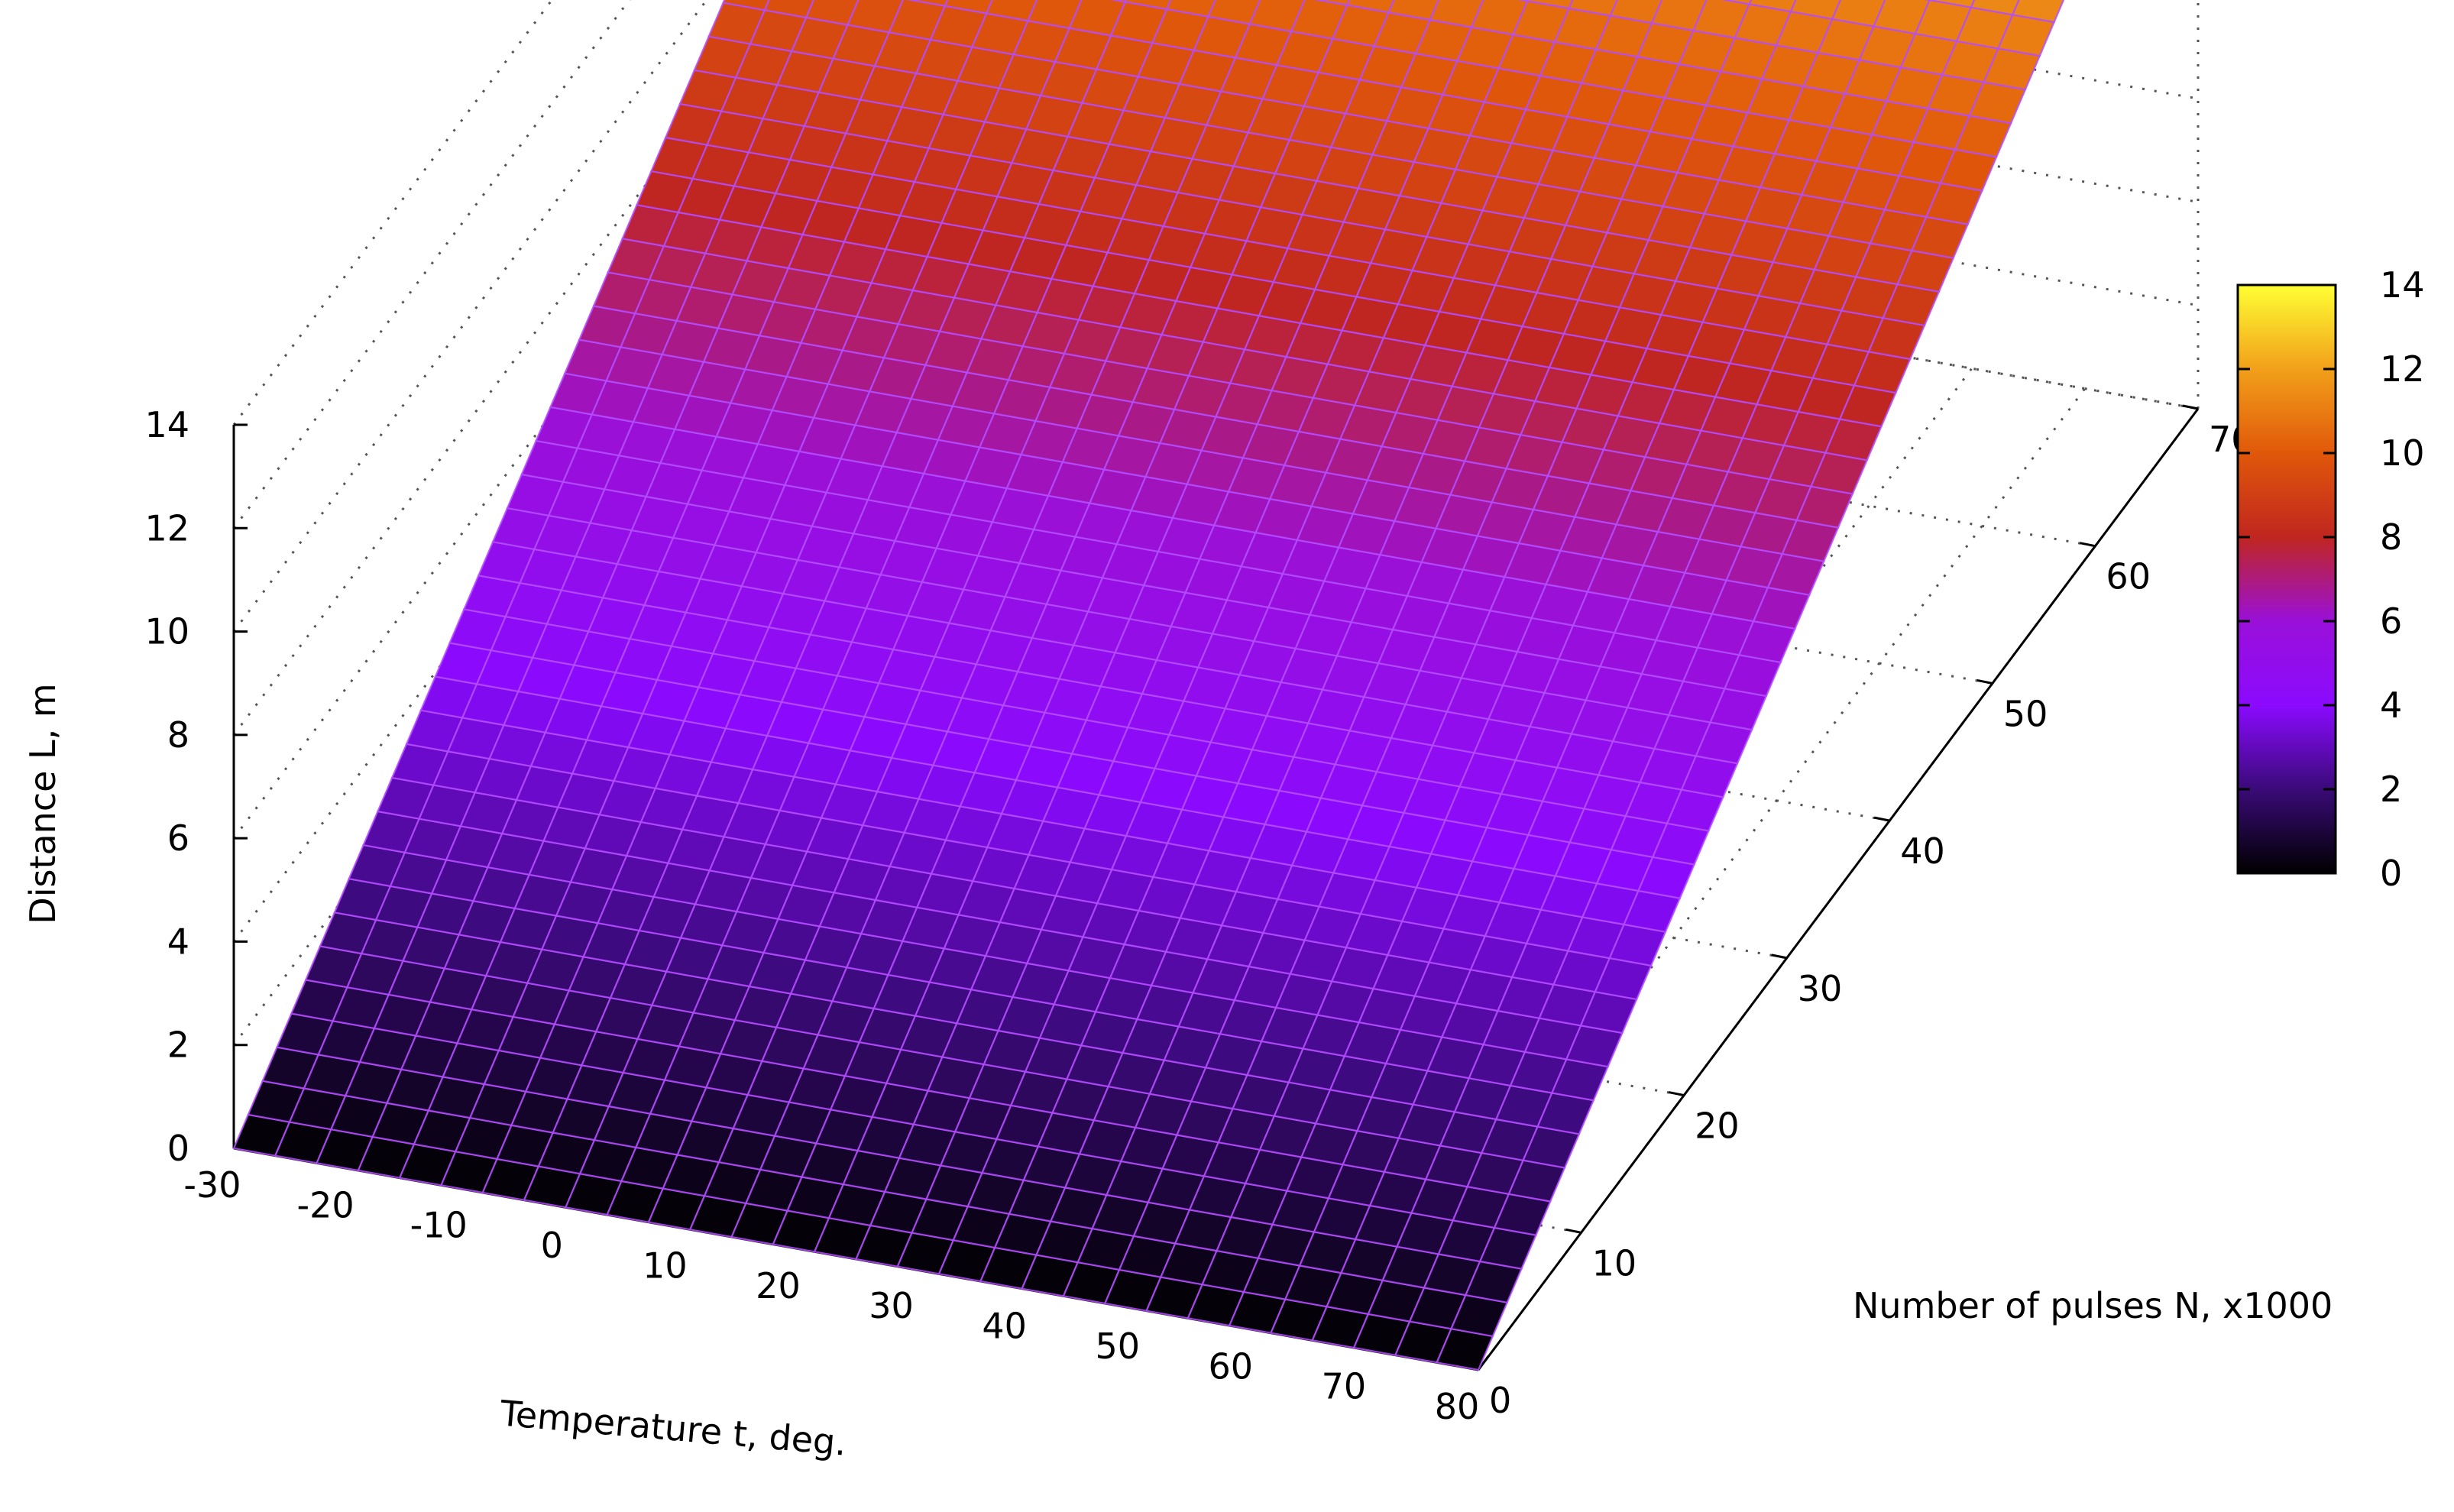  What do you see at coordinates (326, 1204) in the screenshot?
I see `x-tick-label-1: -20` at bounding box center [326, 1204].